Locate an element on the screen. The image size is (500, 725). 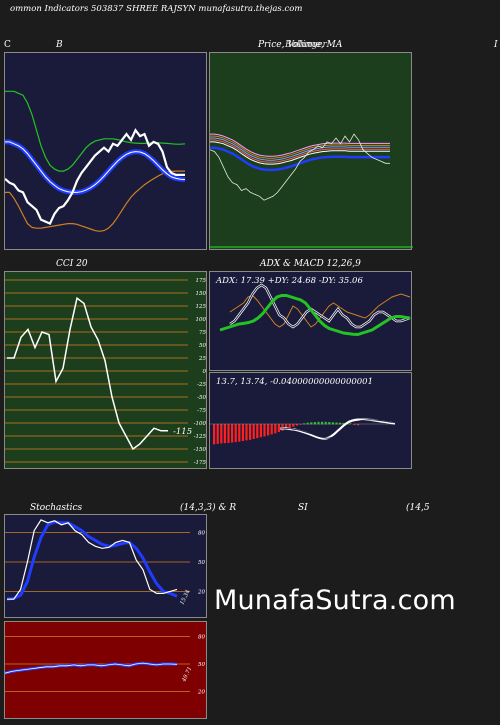
cci-tick-label: -100 is located at coordinates (200, 424).